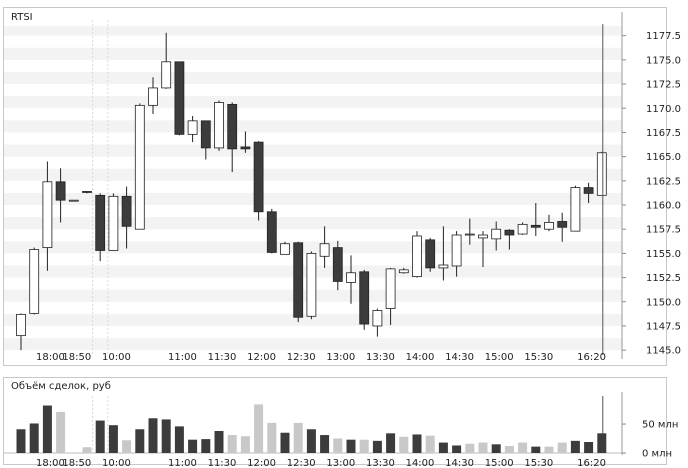 The image size is (688, 468). What do you see at coordinates (499, 357) in the screenshot?
I see `time-axis-label: 15:00` at bounding box center [499, 357].